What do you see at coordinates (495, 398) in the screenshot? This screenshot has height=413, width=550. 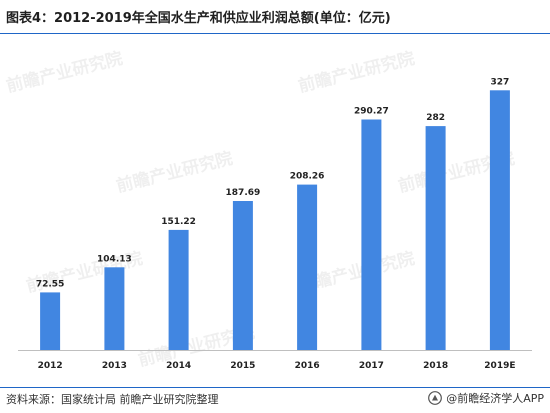 I see `brand-text: @前瞻经济学人APP` at bounding box center [495, 398].